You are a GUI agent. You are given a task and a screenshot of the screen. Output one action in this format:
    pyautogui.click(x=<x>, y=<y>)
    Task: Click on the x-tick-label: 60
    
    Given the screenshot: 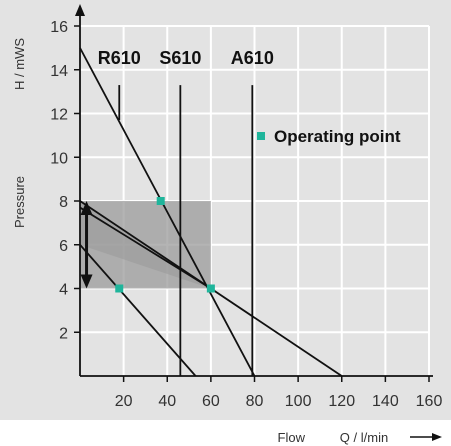 What is the action you would take?
    pyautogui.click(x=211, y=401)
    